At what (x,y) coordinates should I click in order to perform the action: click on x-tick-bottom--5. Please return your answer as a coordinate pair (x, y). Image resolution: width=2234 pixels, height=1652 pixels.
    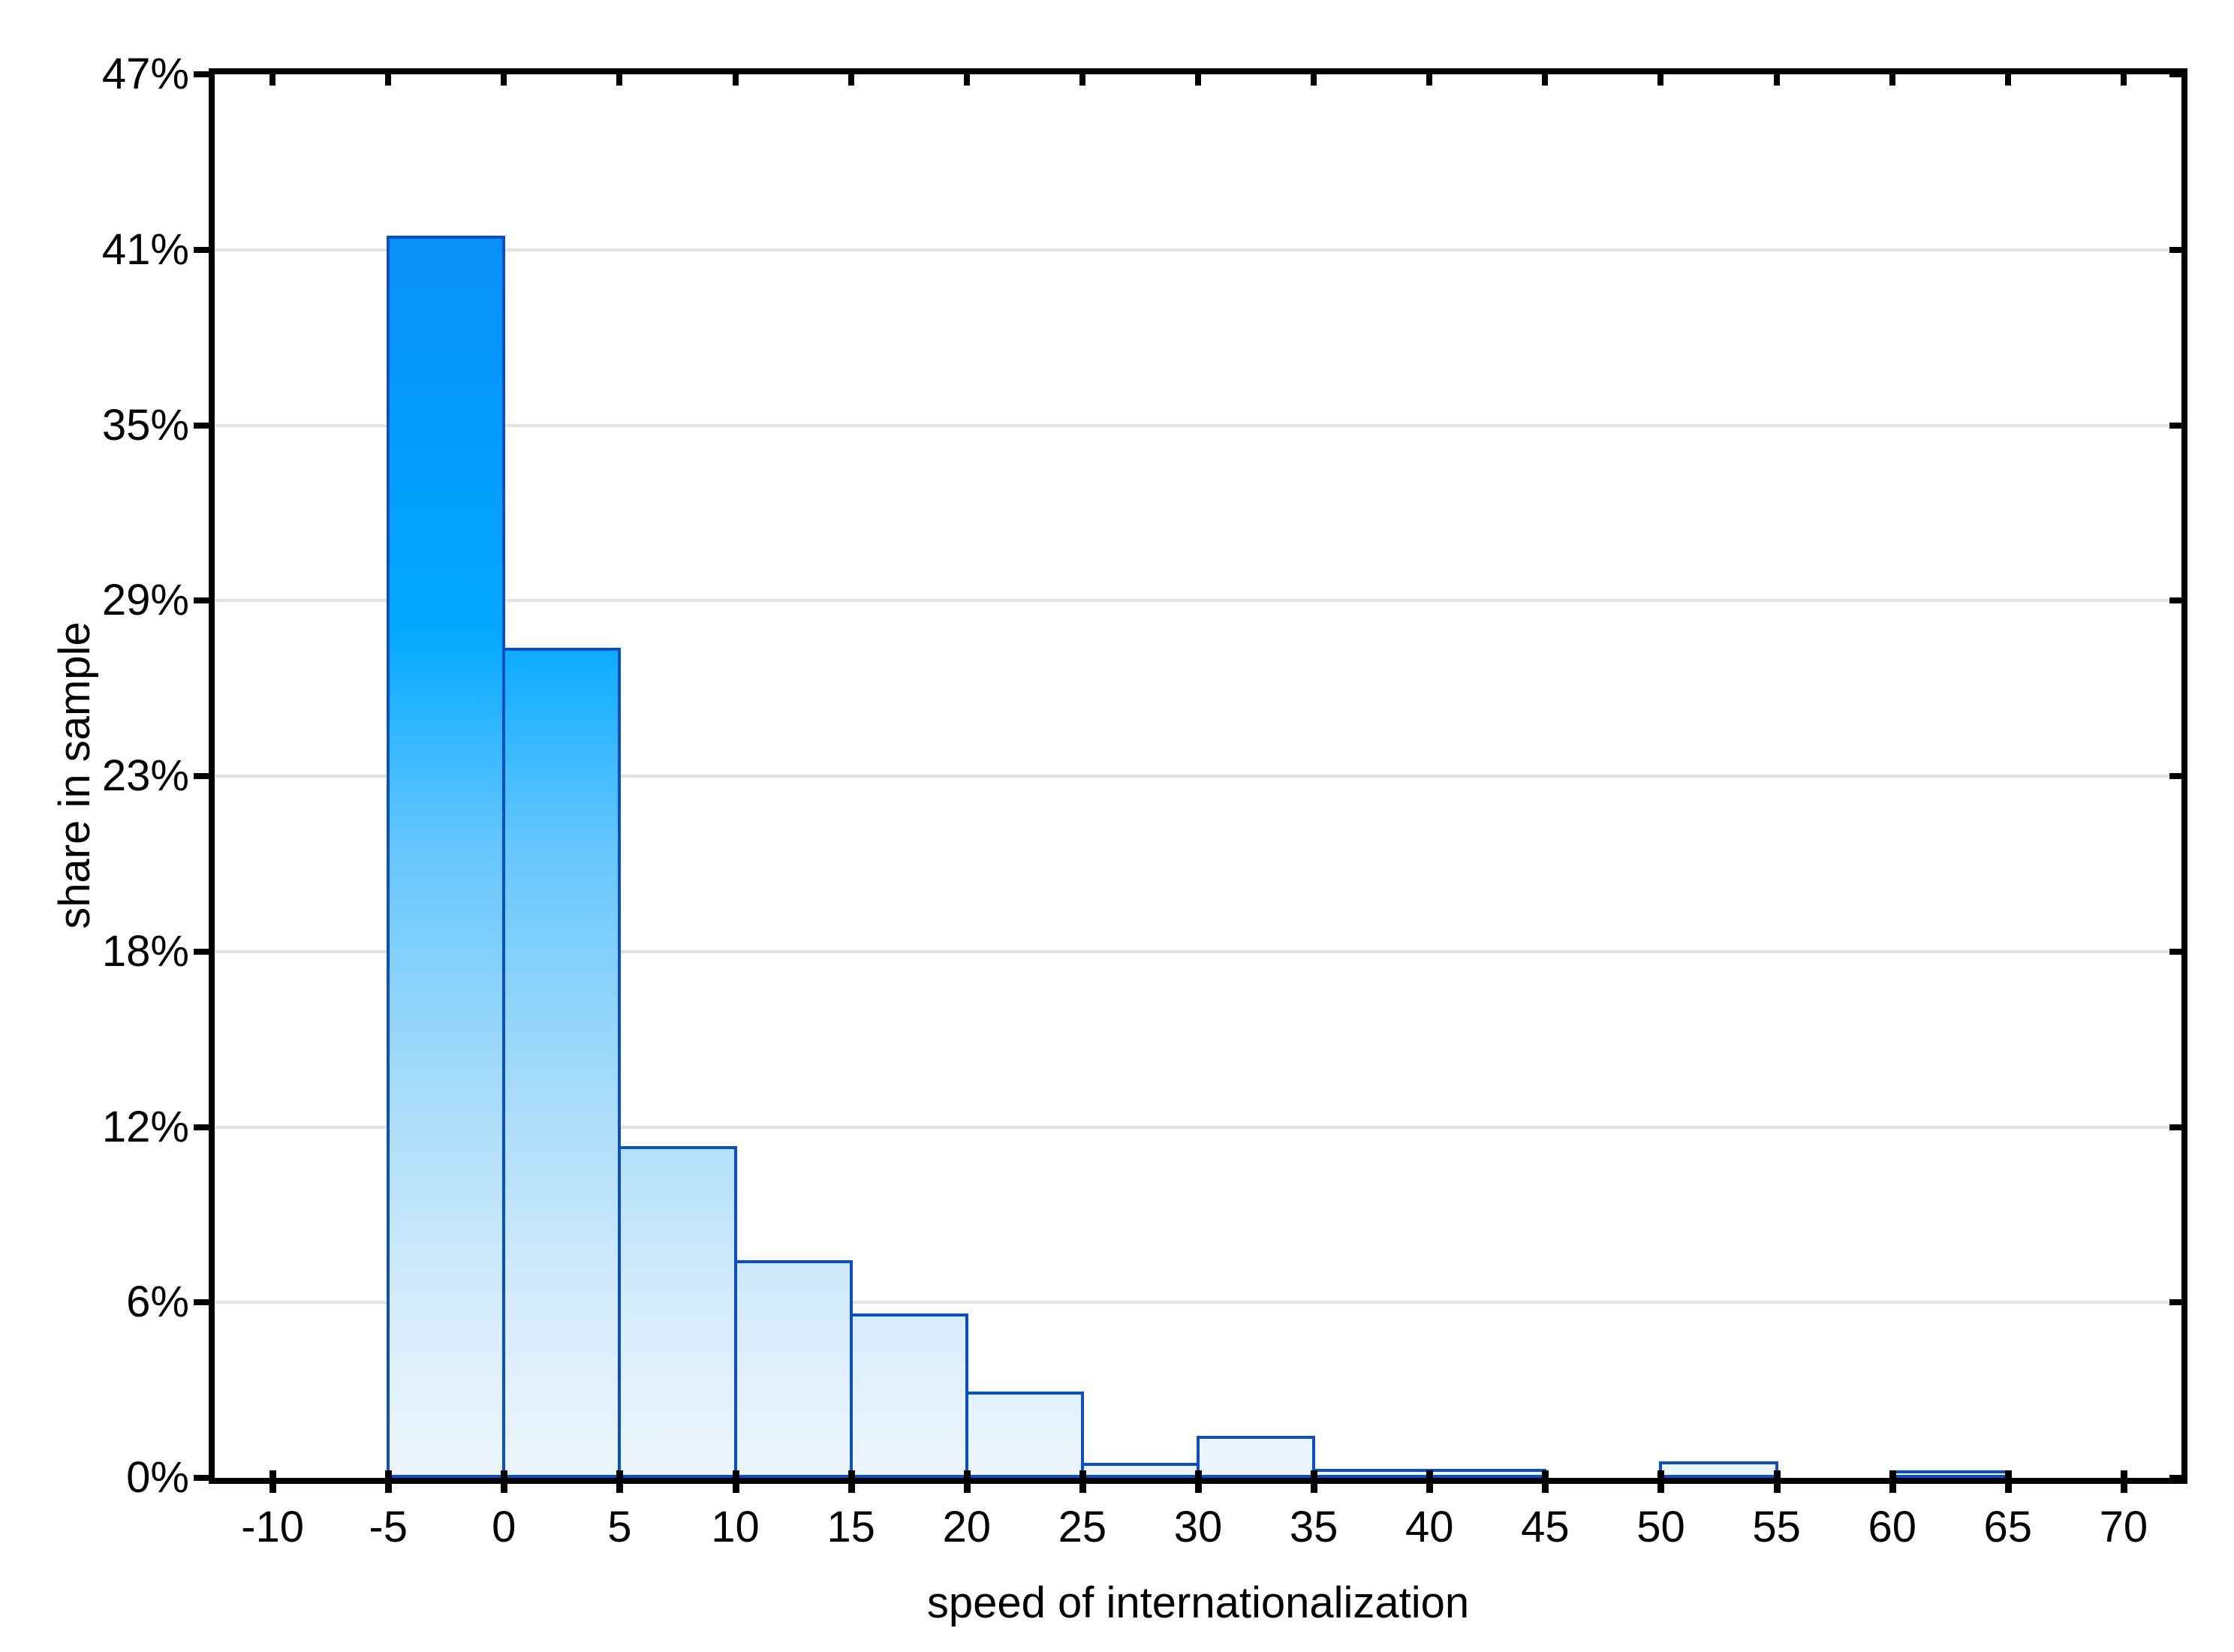
    Looking at the image, I should click on (389, 1481).